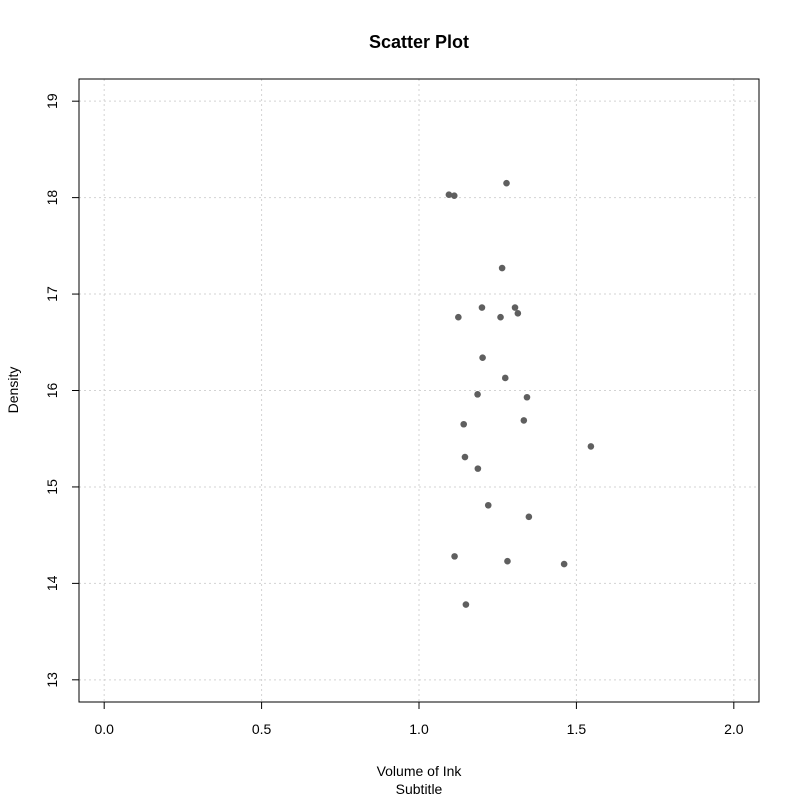 Image resolution: width=800 pixels, height=800 pixels. I want to click on chart-subtitle: Subtitle, so click(419, 789).